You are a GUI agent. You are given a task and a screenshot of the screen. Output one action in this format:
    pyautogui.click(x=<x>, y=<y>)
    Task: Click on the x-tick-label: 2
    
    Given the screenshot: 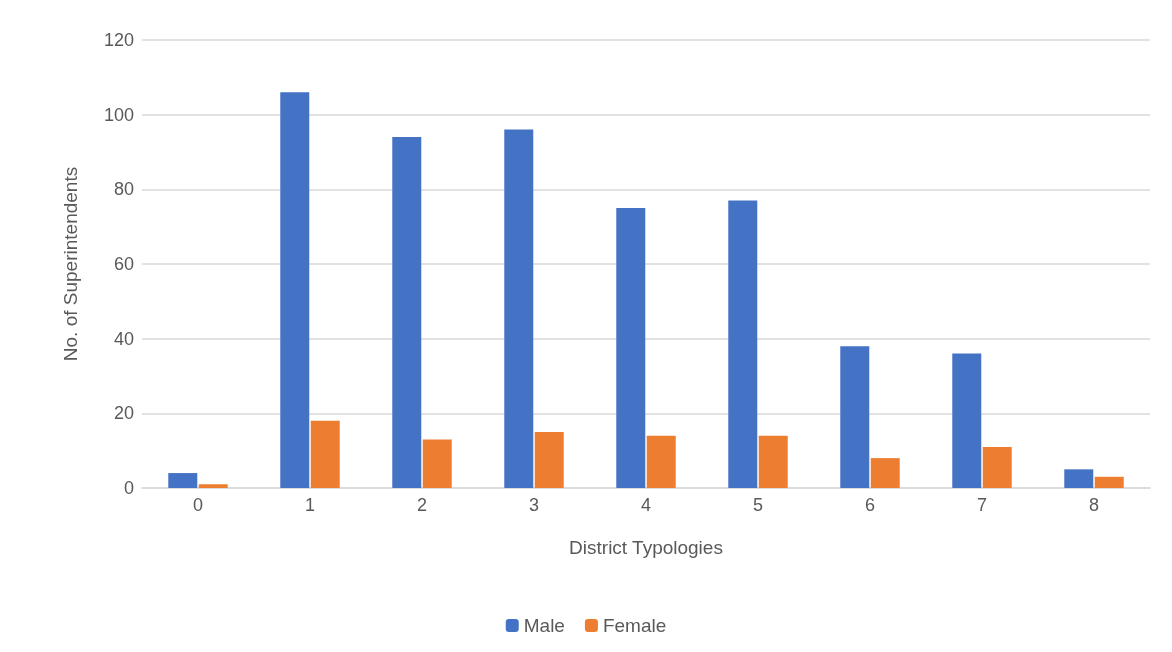 What is the action you would take?
    pyautogui.click(x=422, y=505)
    